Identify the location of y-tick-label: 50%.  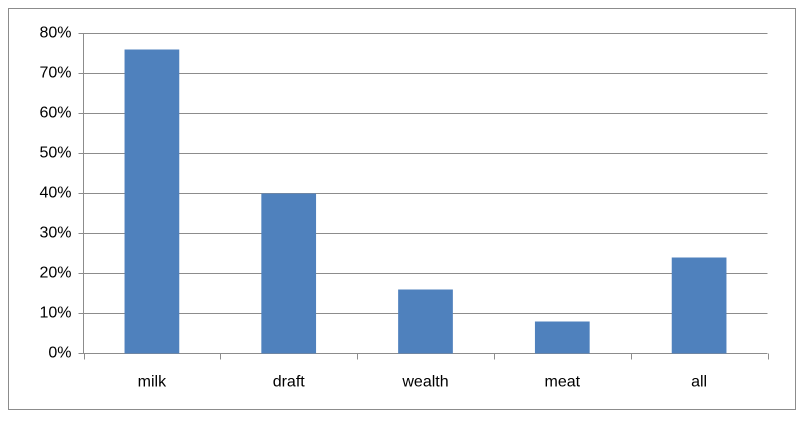
(55, 153).